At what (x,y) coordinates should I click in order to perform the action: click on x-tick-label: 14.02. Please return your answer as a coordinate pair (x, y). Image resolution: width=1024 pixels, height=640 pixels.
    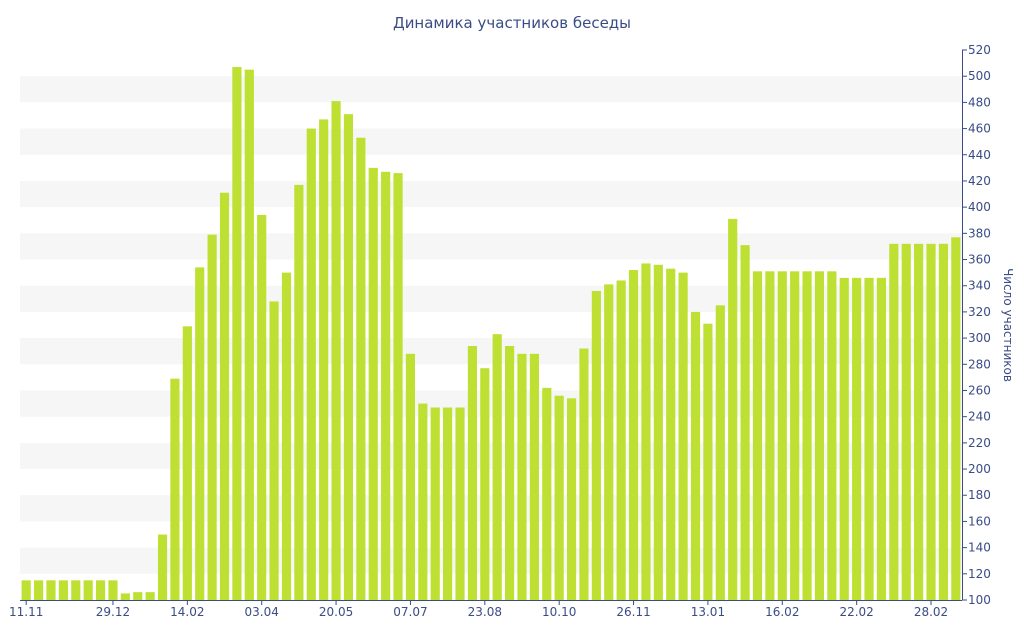
    Looking at the image, I should click on (187, 612).